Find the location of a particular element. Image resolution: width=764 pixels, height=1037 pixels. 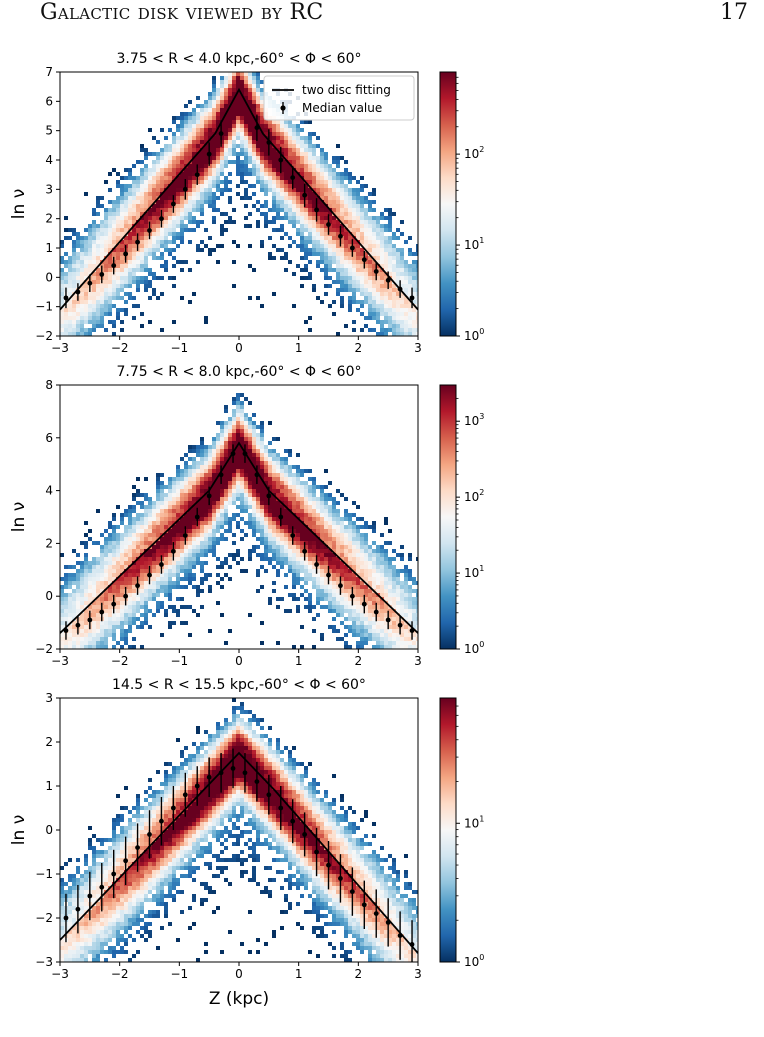

legend-point-swatch is located at coordinates (283, 108).